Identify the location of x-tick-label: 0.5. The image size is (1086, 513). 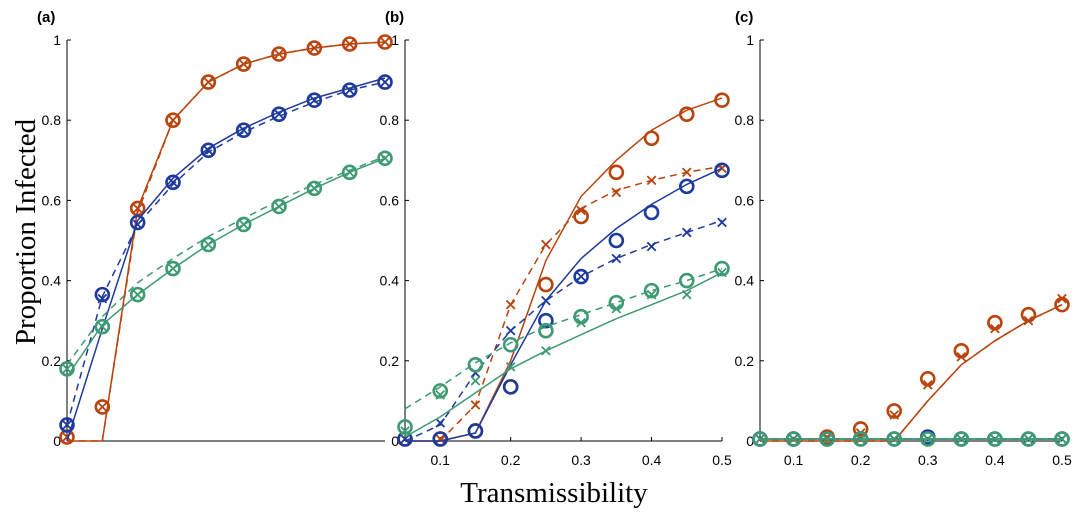
(722, 460).